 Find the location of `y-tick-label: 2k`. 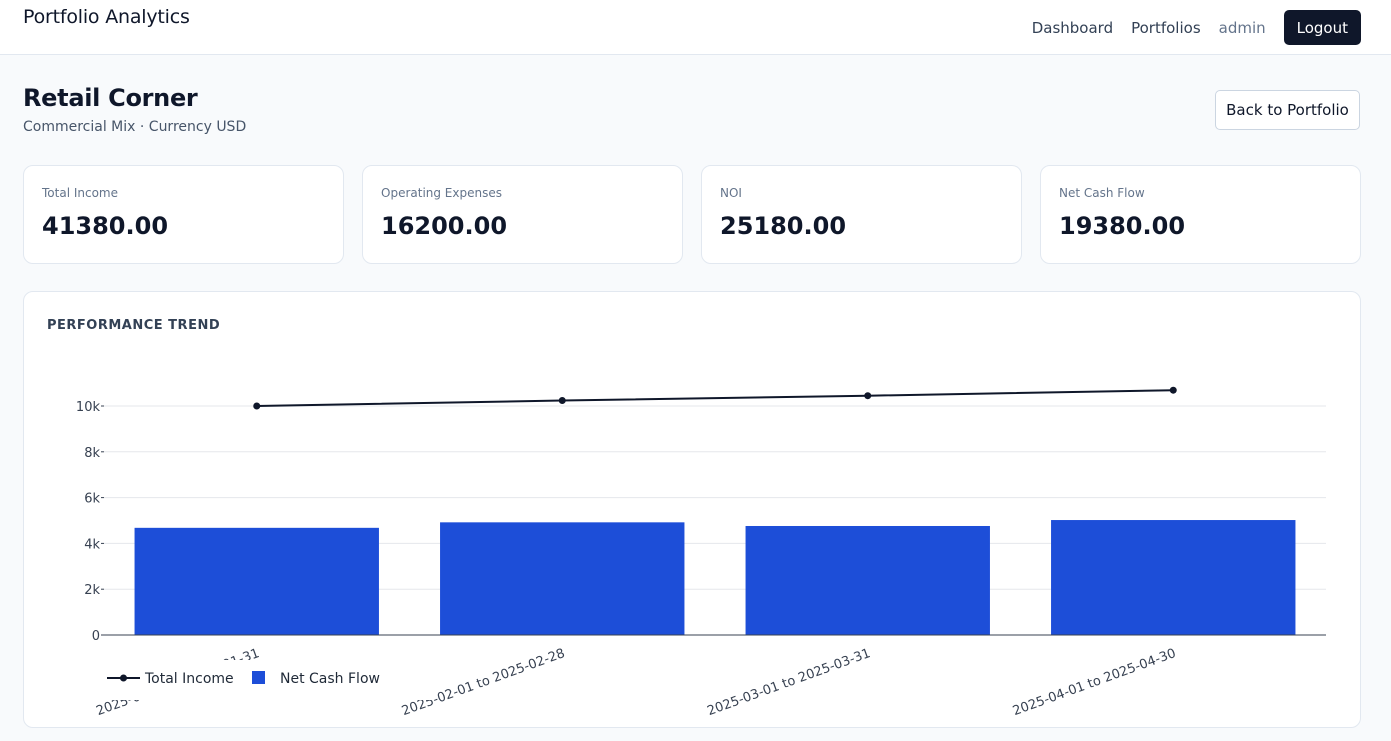

y-tick-label: 2k is located at coordinates (92, 590).